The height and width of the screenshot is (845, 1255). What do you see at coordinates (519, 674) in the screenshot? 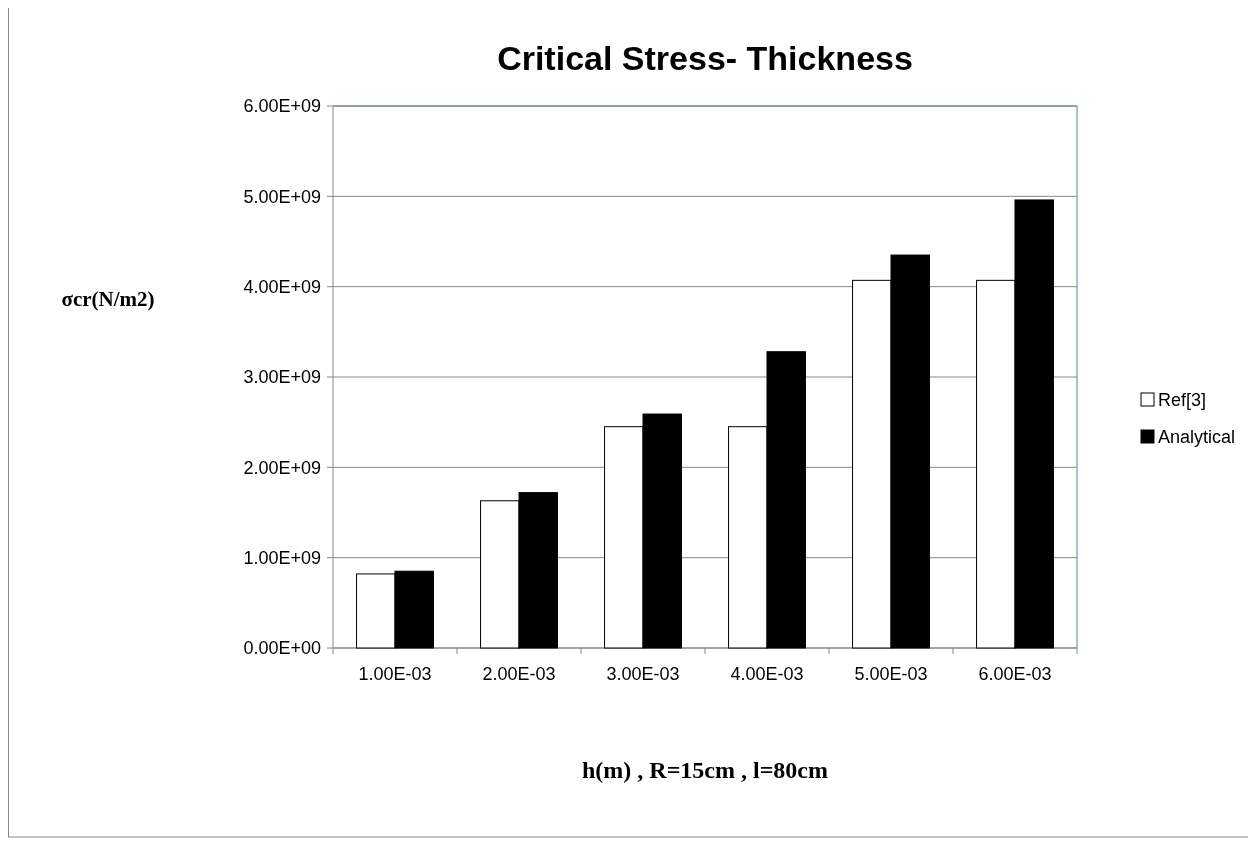
I see `x-tick-label: 2.00E-03` at bounding box center [519, 674].